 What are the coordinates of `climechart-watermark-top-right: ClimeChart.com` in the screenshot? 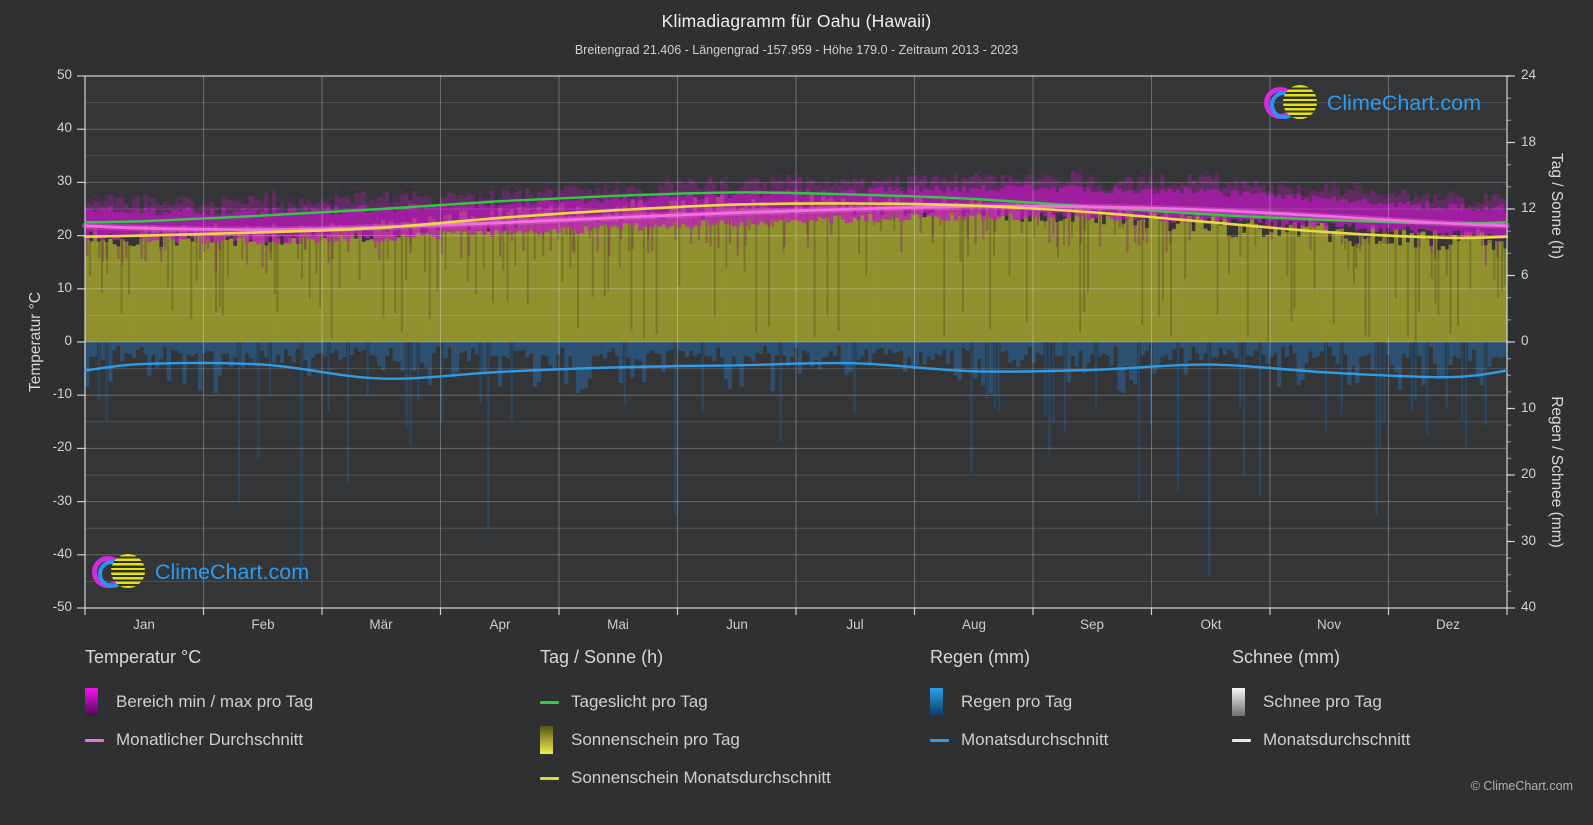 It's located at (1372, 103).